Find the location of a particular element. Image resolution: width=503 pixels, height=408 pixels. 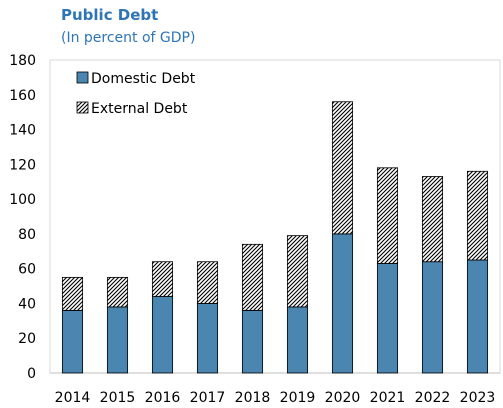

y-tick-label: 160 is located at coordinates (22, 96).